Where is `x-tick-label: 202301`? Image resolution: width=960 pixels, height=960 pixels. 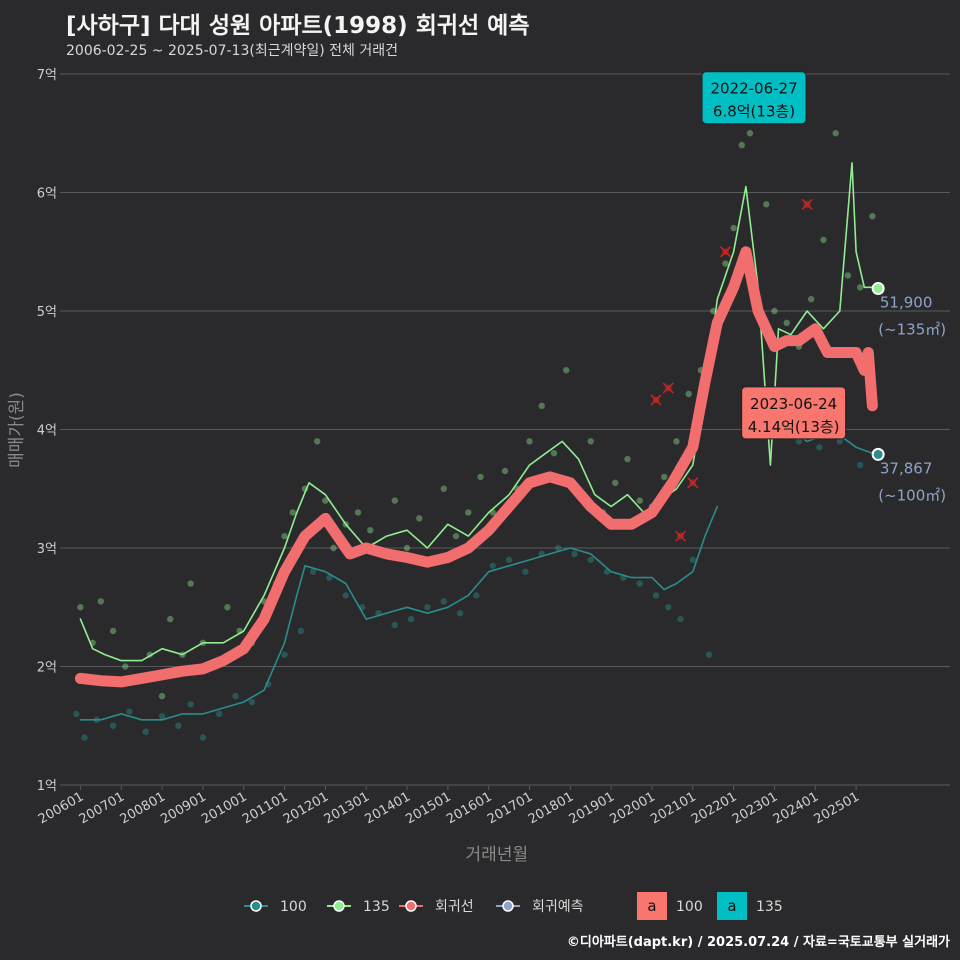 x-tick-label: 202301 is located at coordinates (755, 808).